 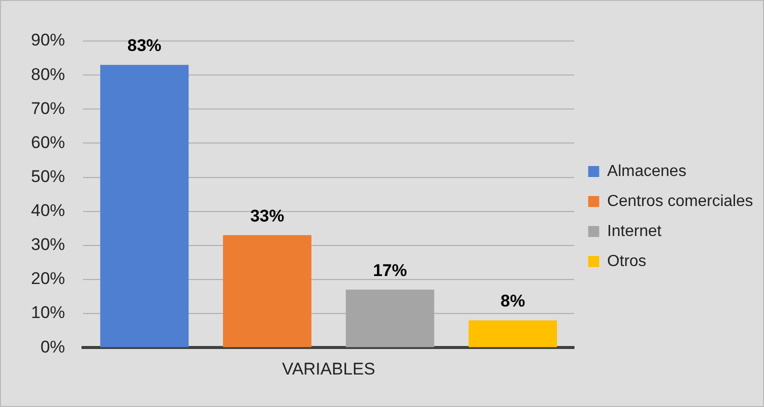 What do you see at coordinates (48, 74) in the screenshot?
I see `y-tick-label: 80%` at bounding box center [48, 74].